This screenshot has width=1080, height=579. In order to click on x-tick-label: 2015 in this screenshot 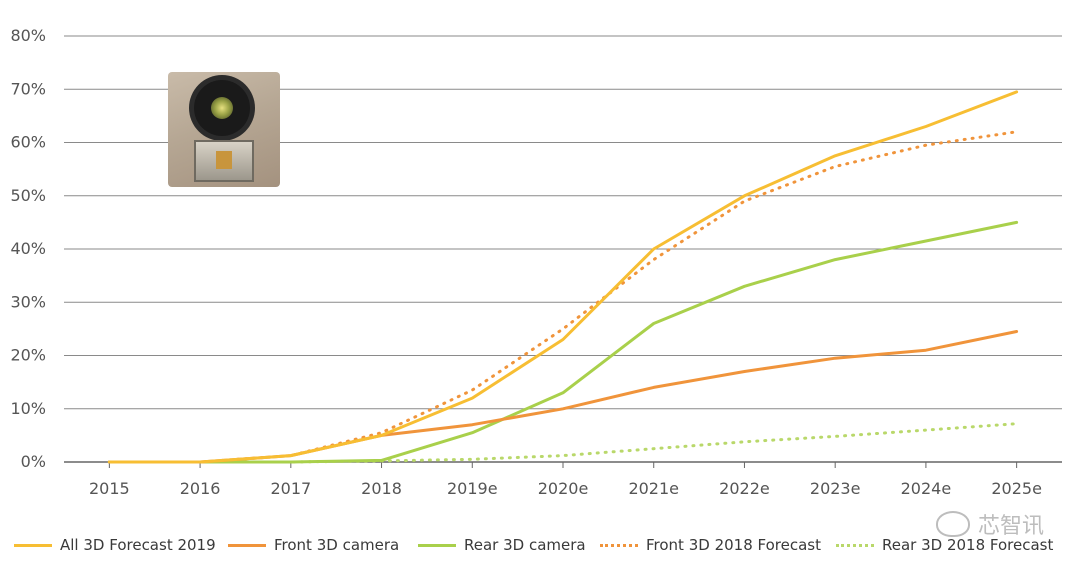, I will do `click(109, 488)`.